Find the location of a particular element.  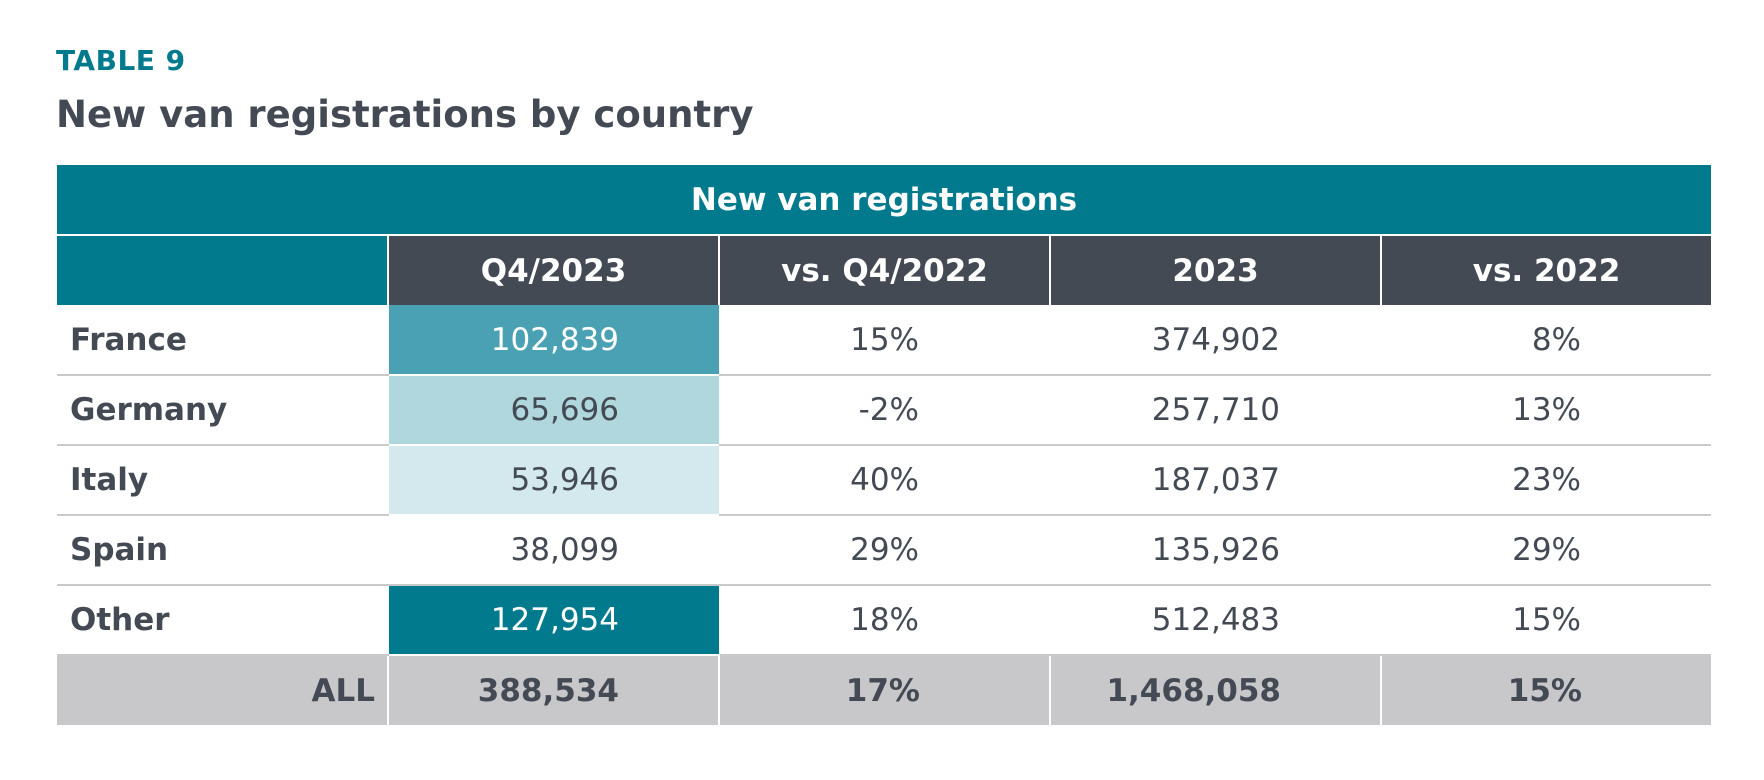

vs-q4-2022-value: 15% is located at coordinates (884, 339).